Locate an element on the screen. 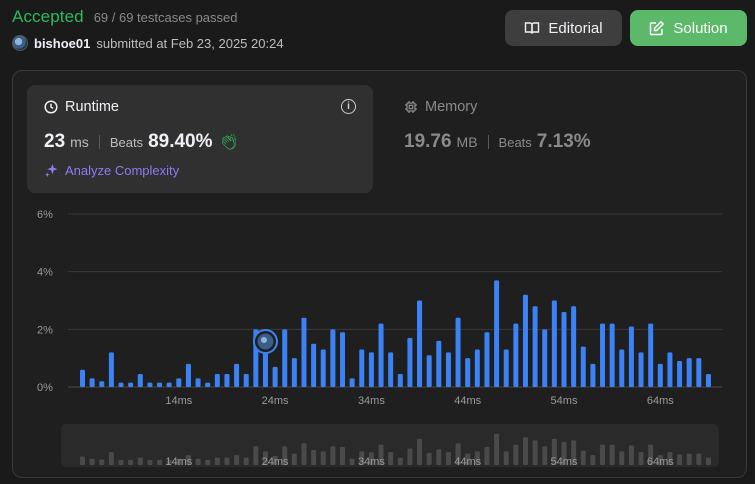 Image resolution: width=755 pixels, height=484 pixels. memory-beats-label: Beats is located at coordinates (515, 142).